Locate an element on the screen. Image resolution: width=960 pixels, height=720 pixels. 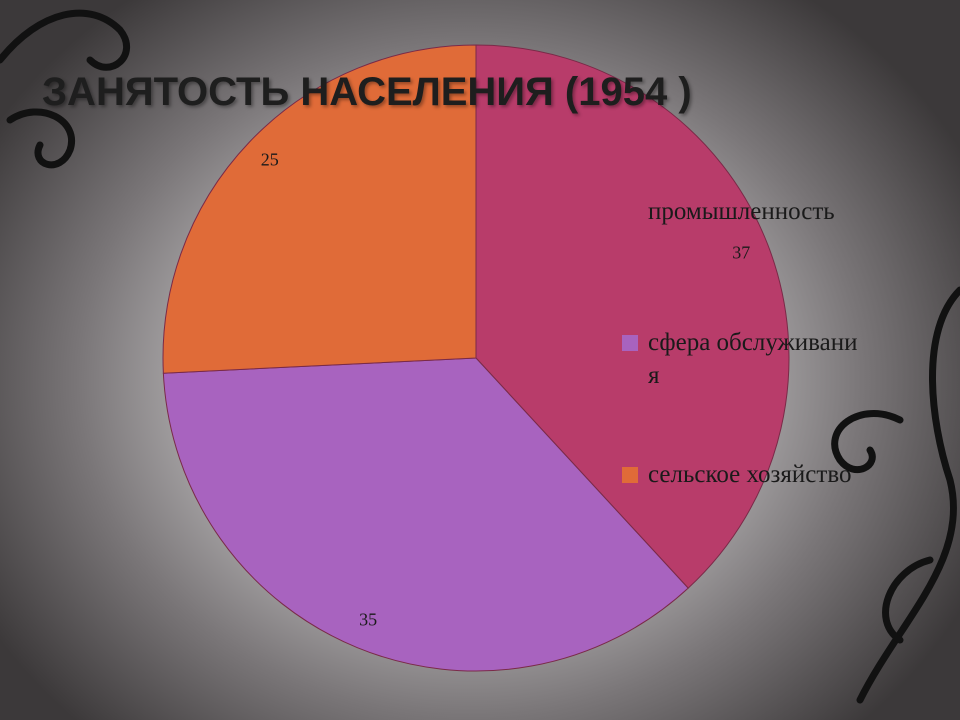
legend-item: промышленность is located at coordinates (742, 211).